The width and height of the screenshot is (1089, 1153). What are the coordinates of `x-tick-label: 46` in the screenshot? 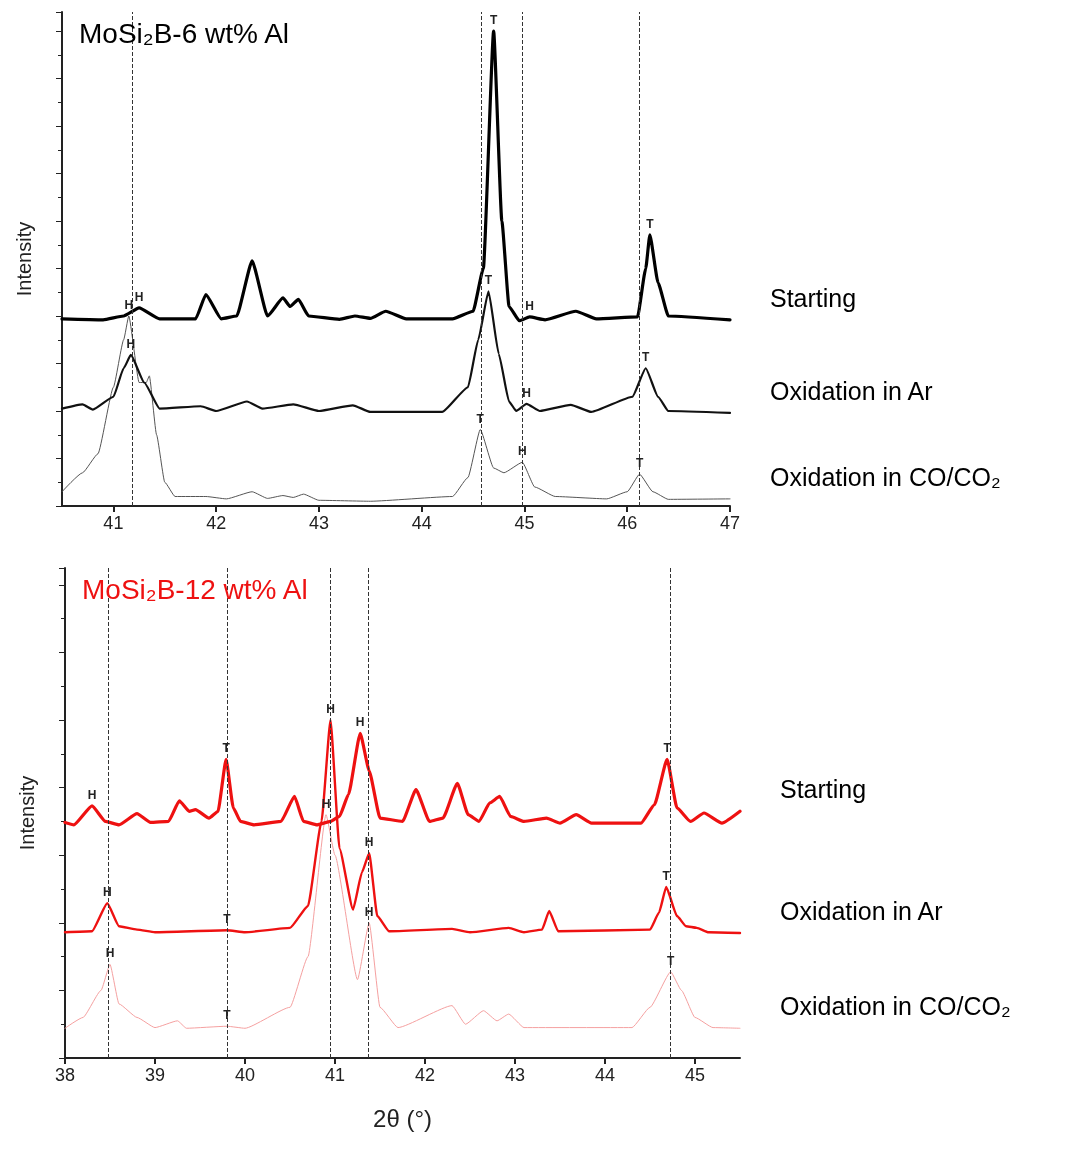 It's located at (627, 523).